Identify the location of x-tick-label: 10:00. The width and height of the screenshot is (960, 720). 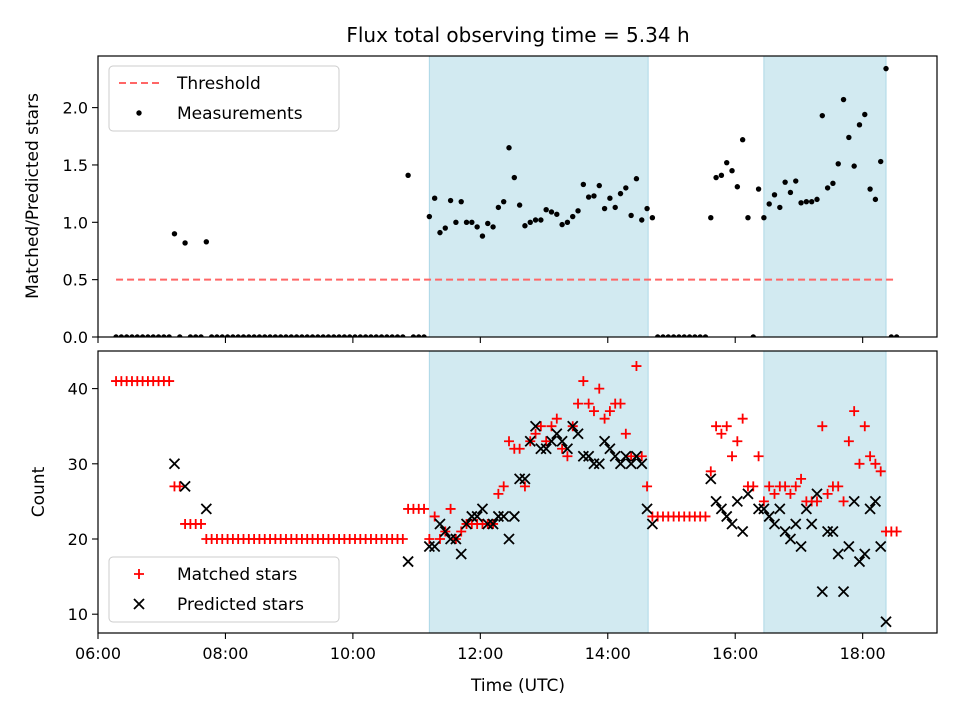
(353, 653).